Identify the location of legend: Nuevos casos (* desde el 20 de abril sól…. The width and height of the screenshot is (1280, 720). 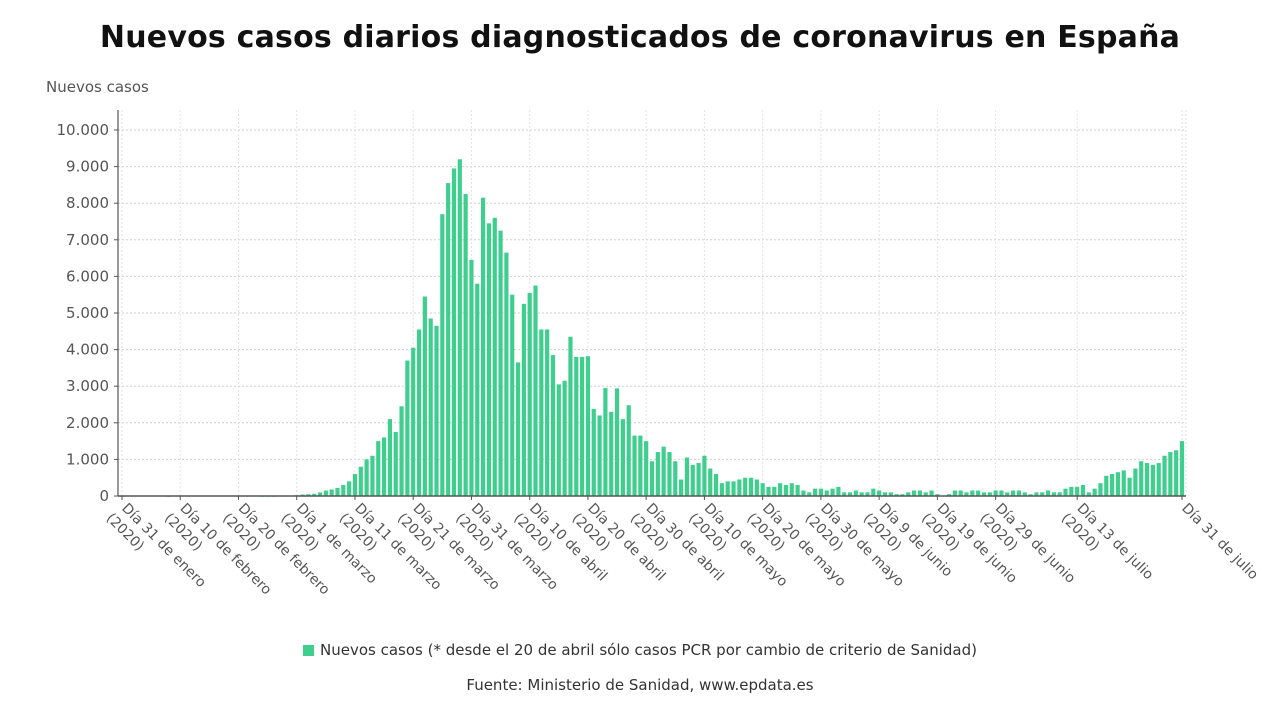
(640, 650).